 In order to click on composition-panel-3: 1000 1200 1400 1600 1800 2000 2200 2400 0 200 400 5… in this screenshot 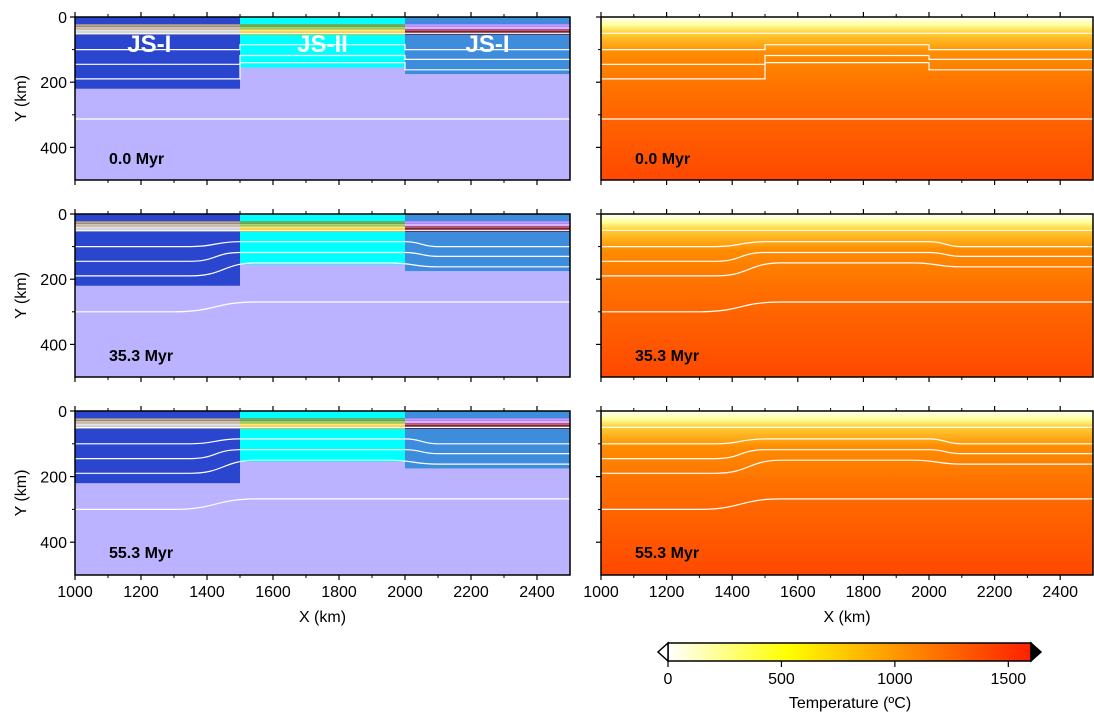, I will do `click(292, 502)`.